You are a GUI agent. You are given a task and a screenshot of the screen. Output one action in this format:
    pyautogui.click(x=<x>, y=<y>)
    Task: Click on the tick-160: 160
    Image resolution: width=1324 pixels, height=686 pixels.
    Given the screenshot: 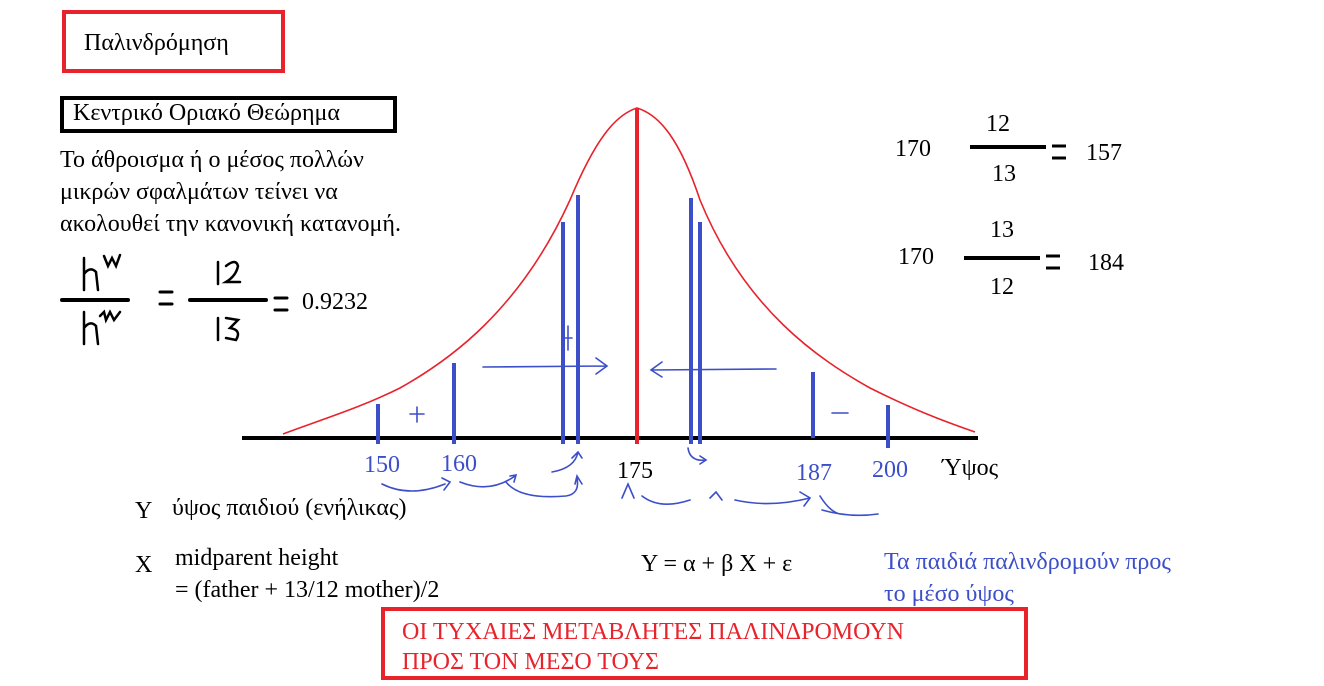 What is the action you would take?
    pyautogui.click(x=459, y=464)
    